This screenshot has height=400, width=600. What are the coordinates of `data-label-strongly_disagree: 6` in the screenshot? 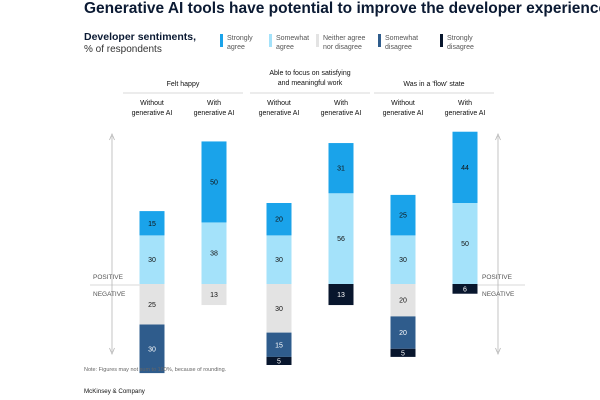 It's located at (465, 289).